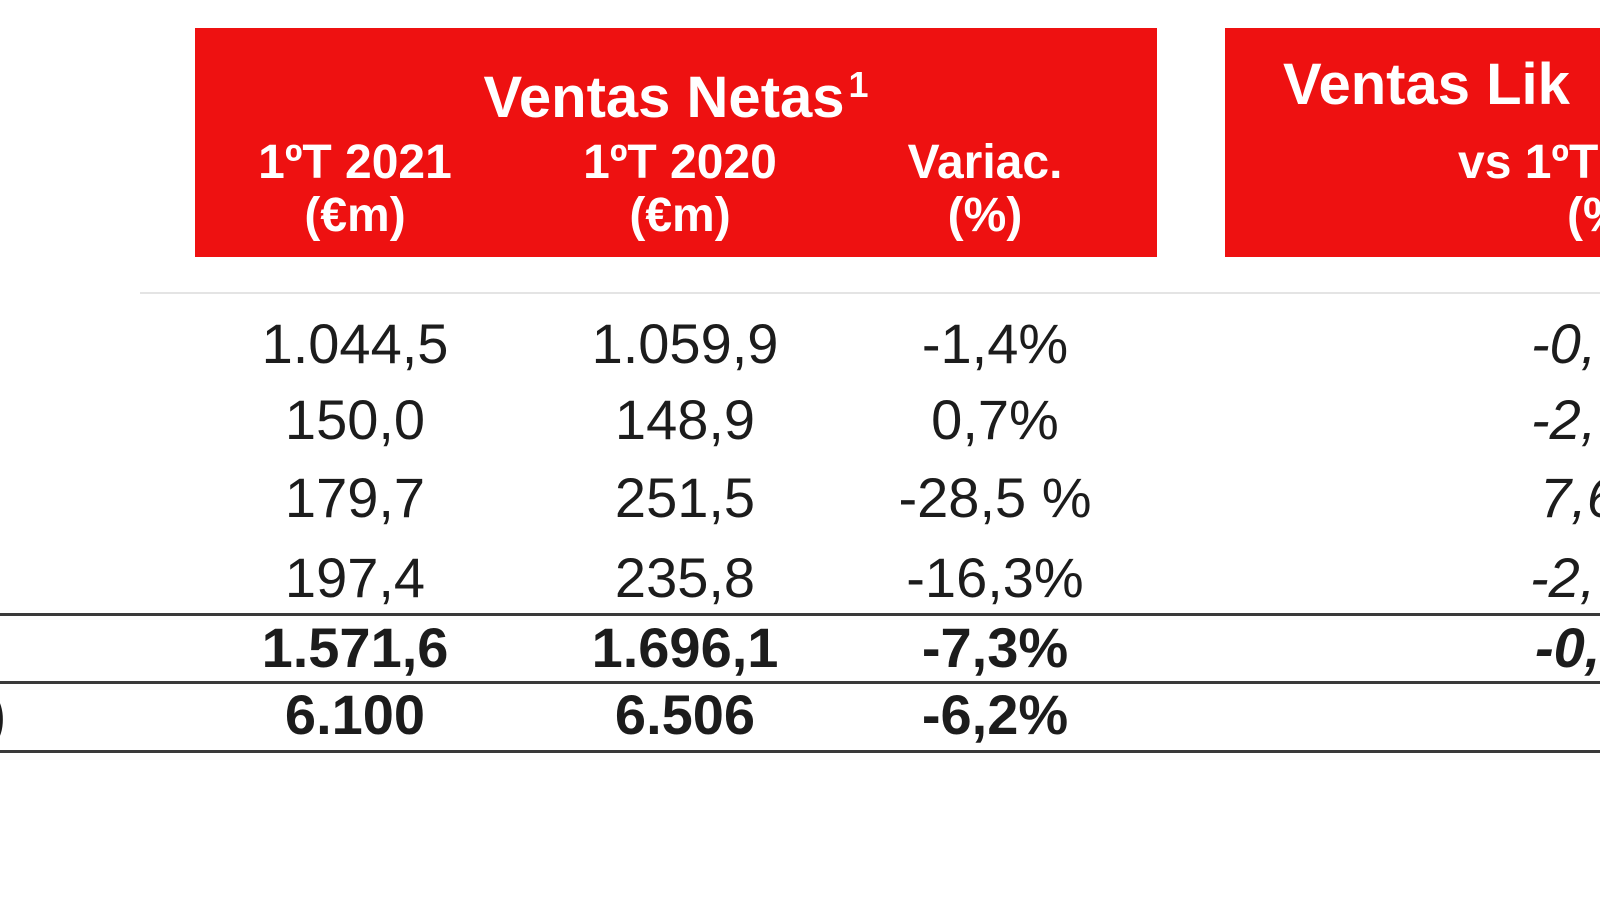  Describe the element at coordinates (995, 577) in the screenshot. I see `cell-variac-row4: -16,3%` at that location.